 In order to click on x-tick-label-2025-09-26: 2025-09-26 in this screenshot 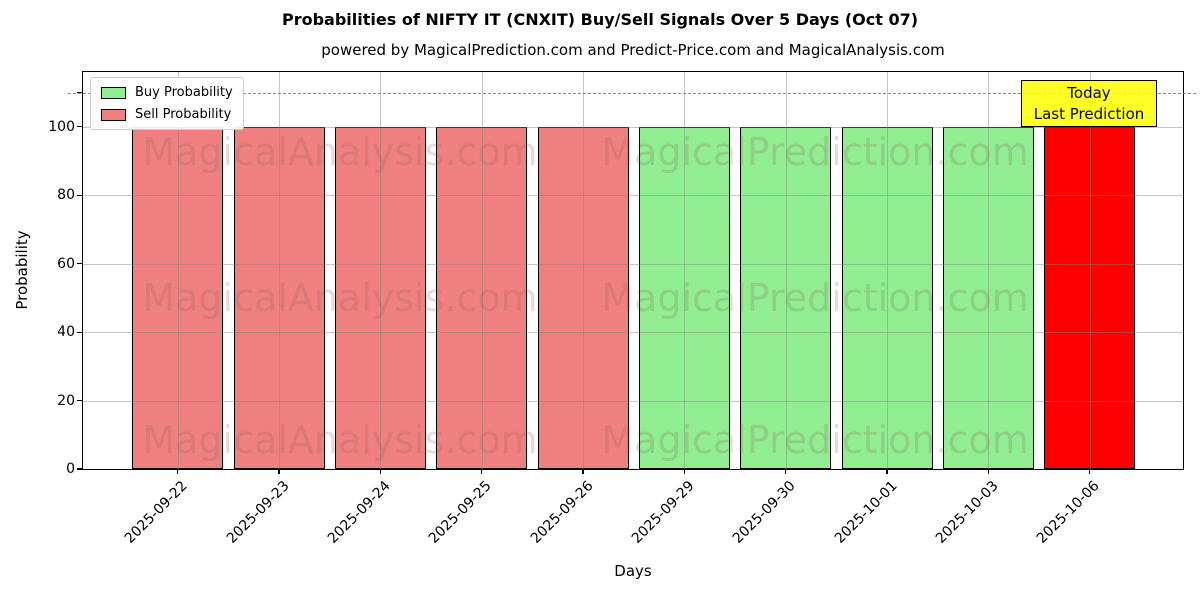, I will do `click(562, 512)`.